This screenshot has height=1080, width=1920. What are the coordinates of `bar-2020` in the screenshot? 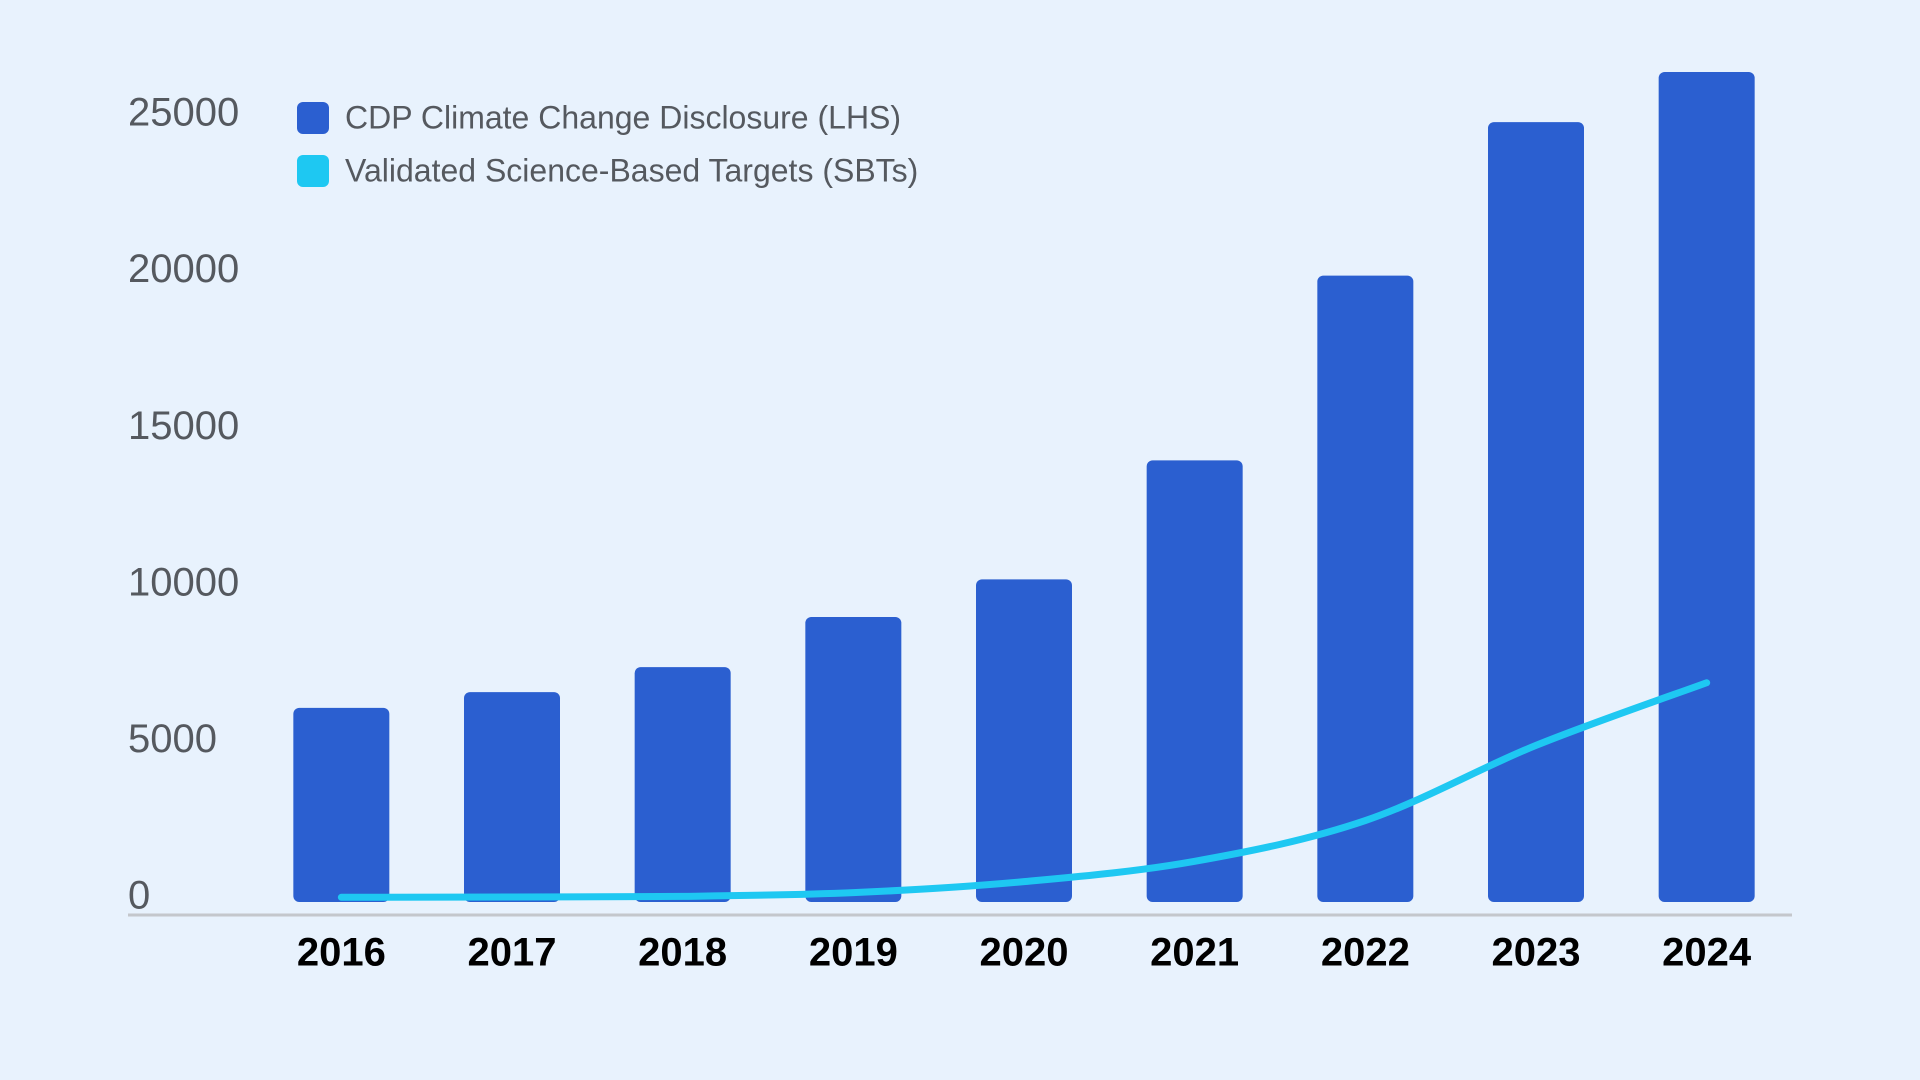 It's located at (1024, 740).